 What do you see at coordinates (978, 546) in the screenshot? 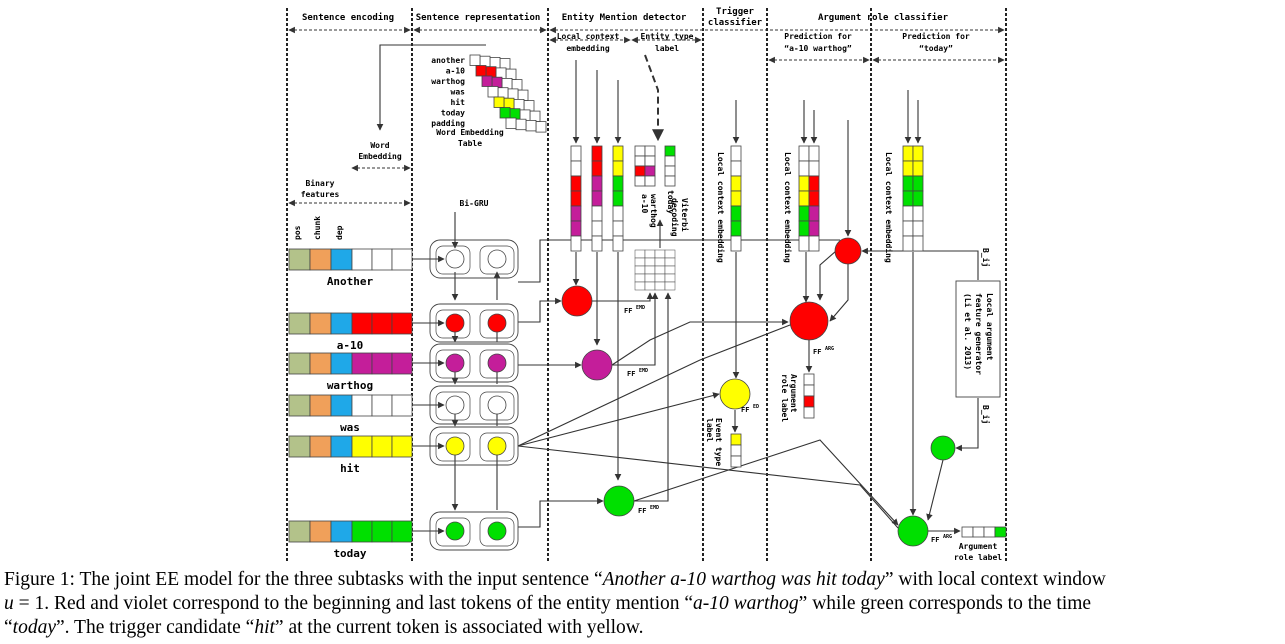
I see `argument-role-label: Argument` at bounding box center [978, 546].